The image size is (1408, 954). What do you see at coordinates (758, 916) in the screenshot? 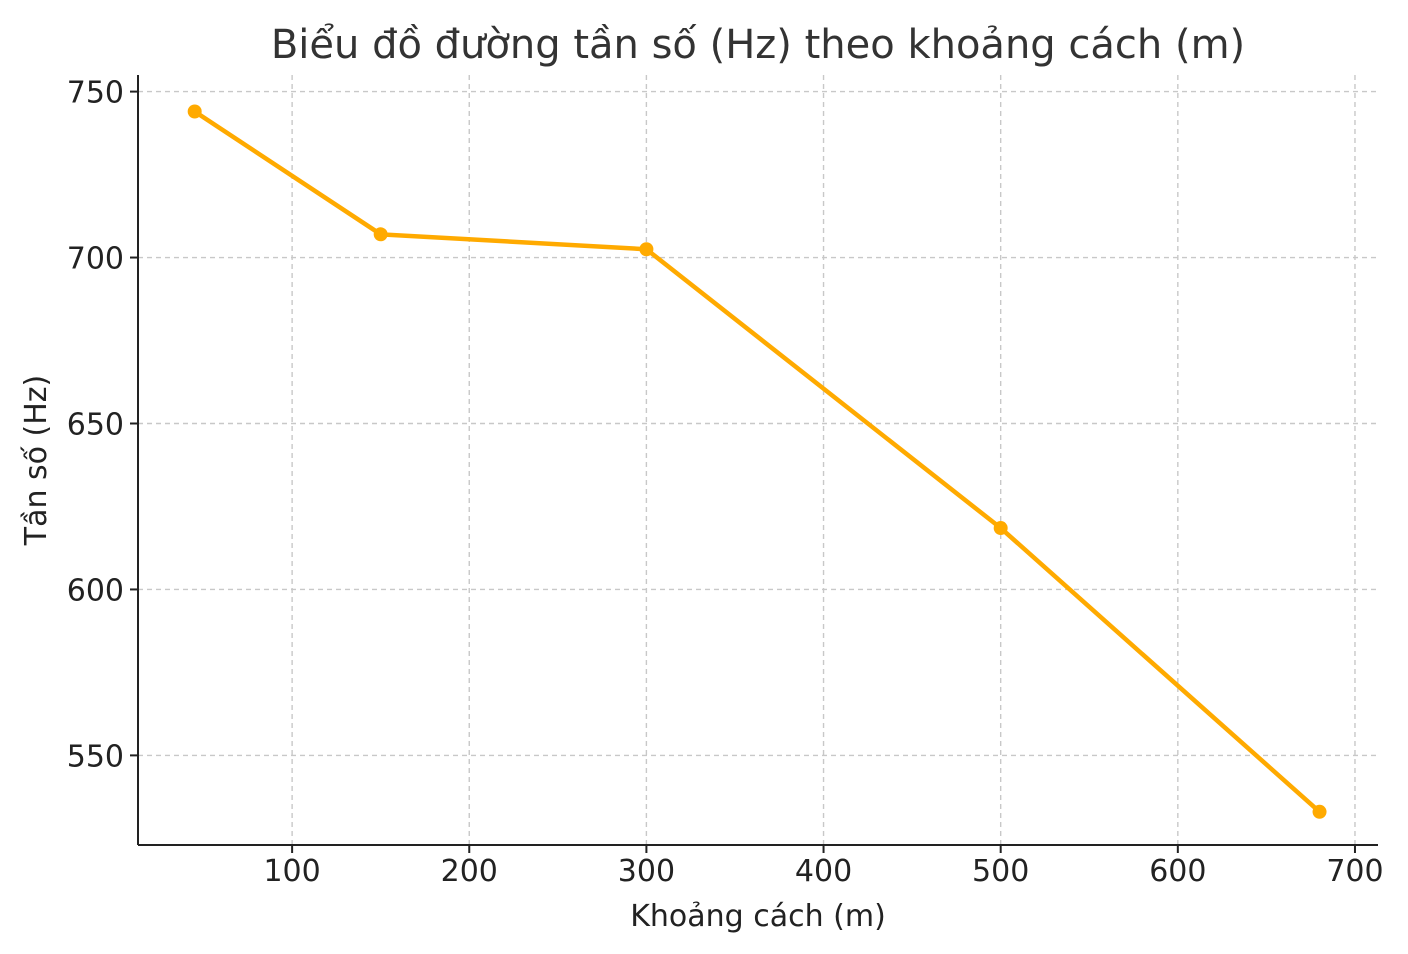
I see `x-axis-label: Khoảng cách (m)` at bounding box center [758, 916].